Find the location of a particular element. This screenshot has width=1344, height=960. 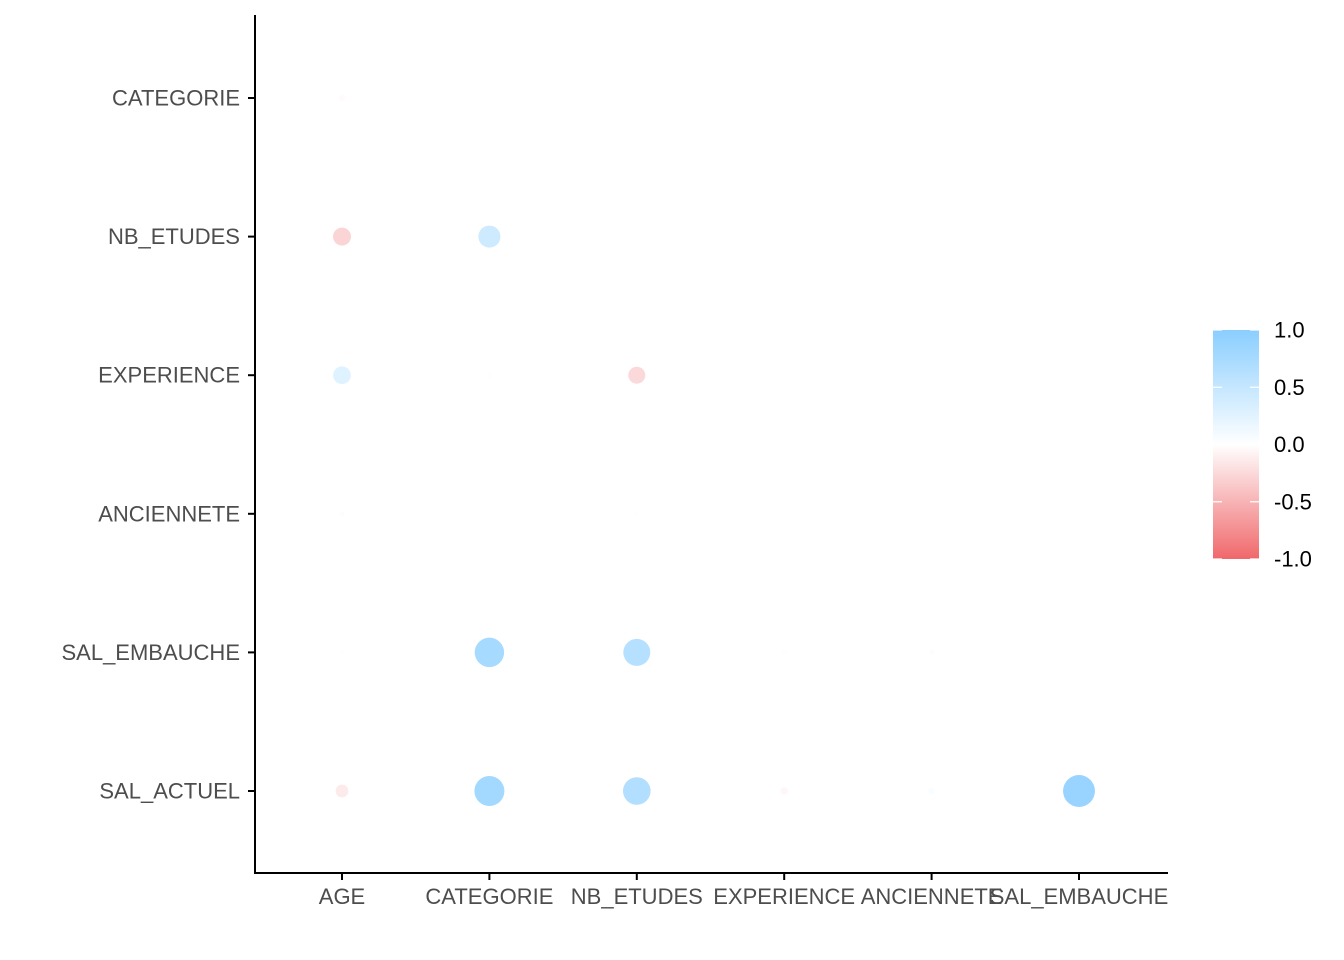

y-tick-label: SAL_EMBAUCHE is located at coordinates (150, 652).